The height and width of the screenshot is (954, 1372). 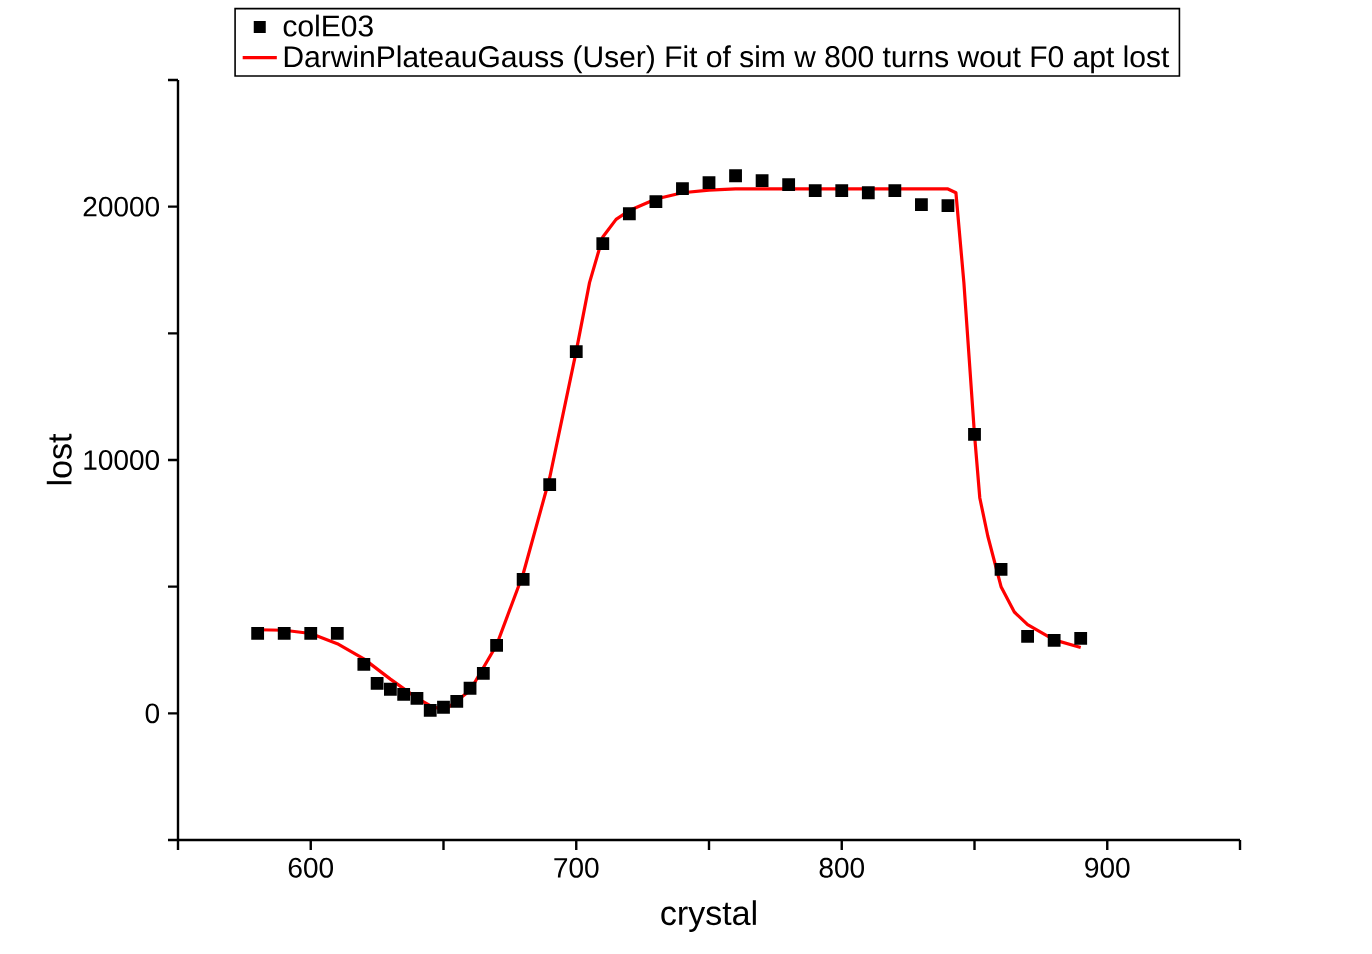 I want to click on y-tick-label: 0, so click(x=152, y=713).